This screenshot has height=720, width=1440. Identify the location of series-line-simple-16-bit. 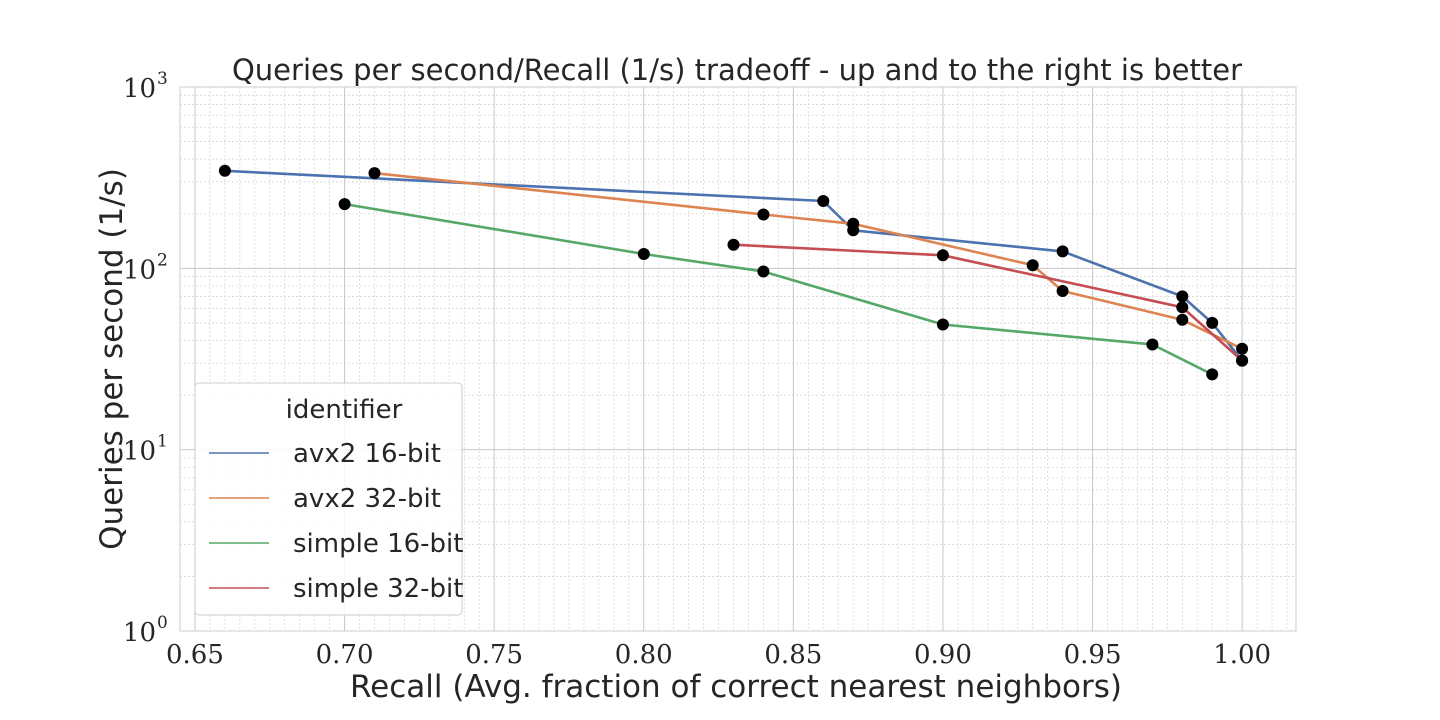
(778, 289).